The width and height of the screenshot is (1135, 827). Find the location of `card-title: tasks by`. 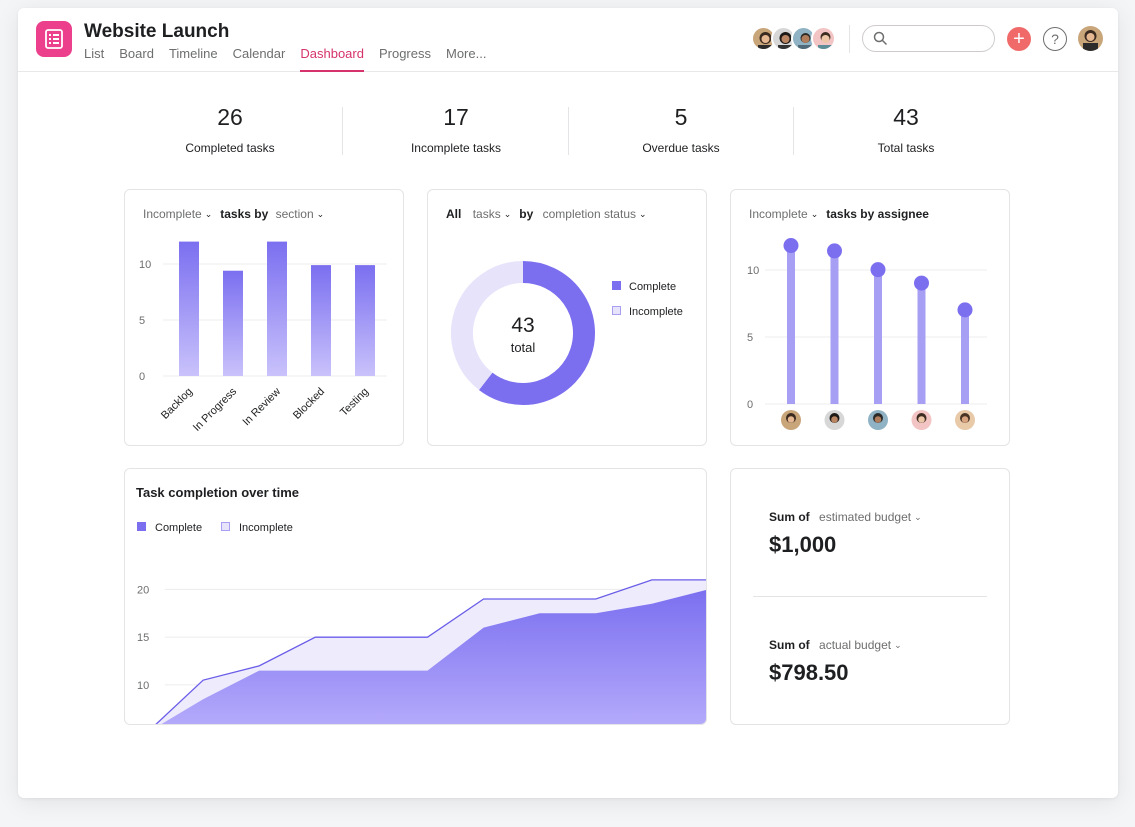

card-title: tasks by is located at coordinates (244, 214).